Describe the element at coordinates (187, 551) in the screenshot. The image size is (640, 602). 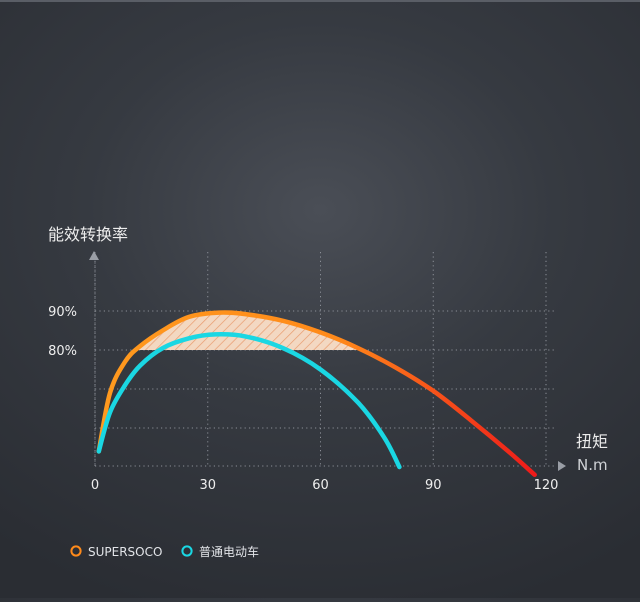
I see `legend-marker-normal-ebike` at that location.